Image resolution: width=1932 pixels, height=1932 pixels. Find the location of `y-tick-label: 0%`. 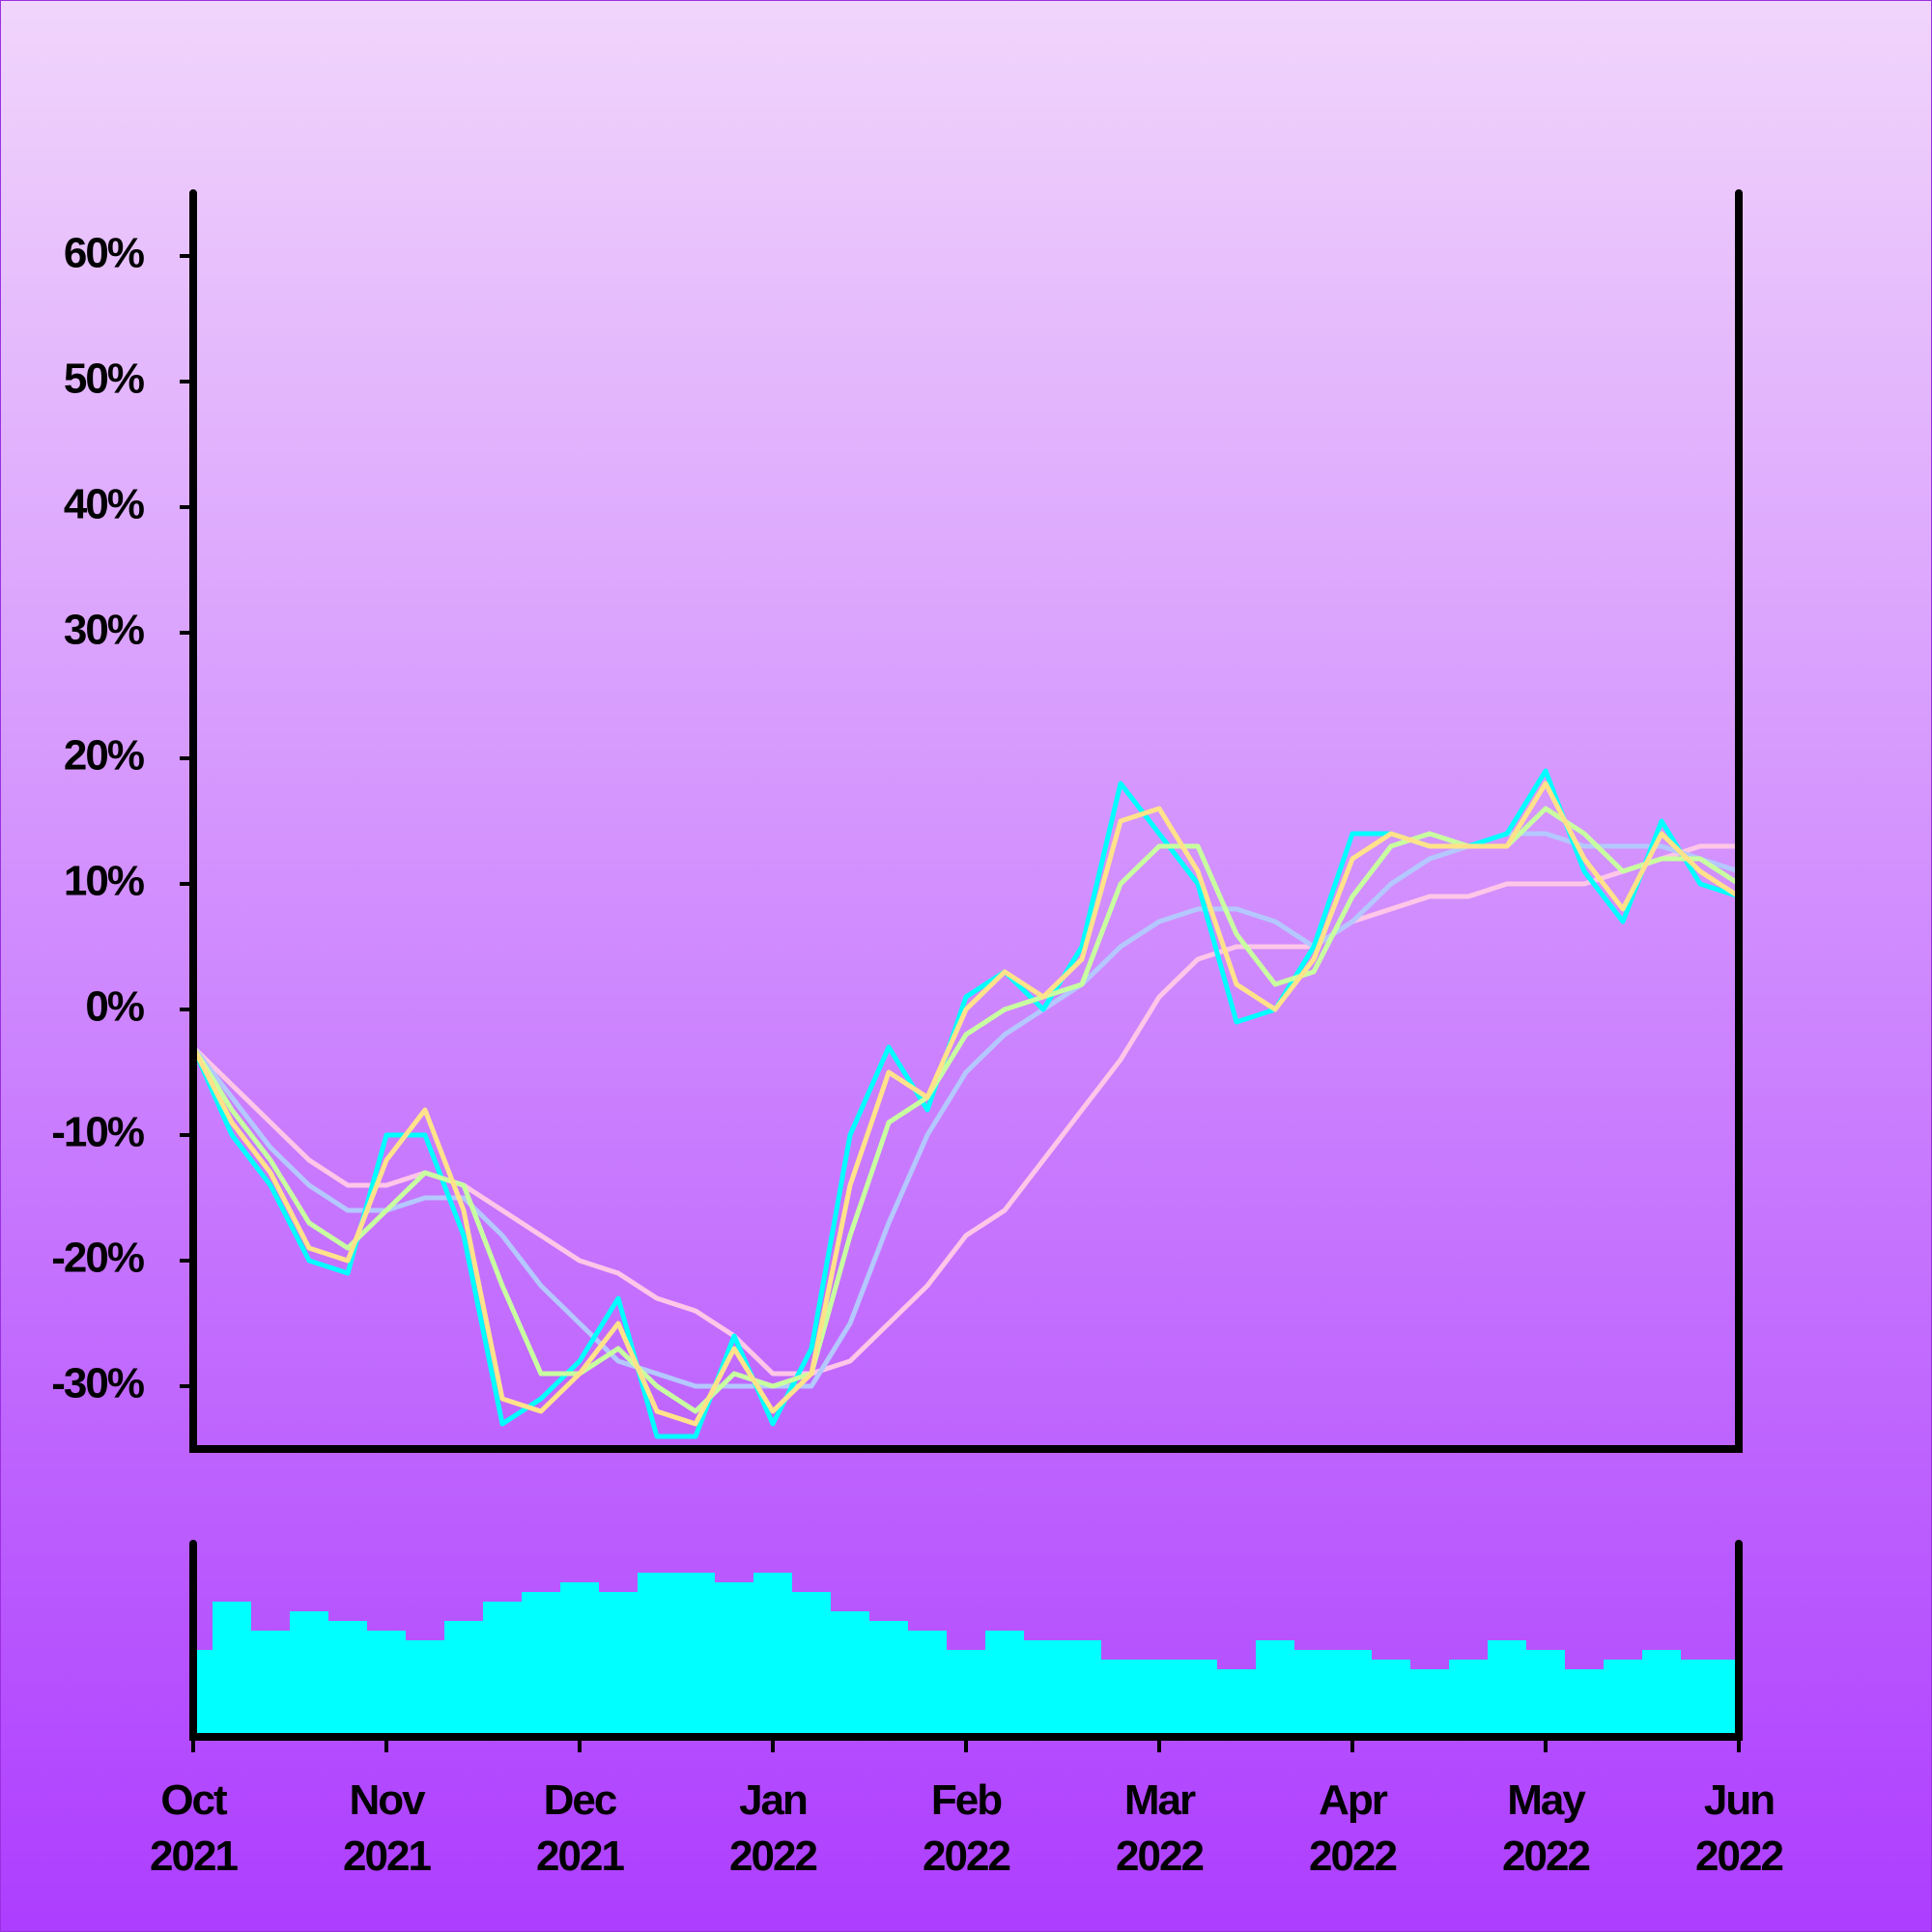

y-tick-label: 0% is located at coordinates (114, 1007).